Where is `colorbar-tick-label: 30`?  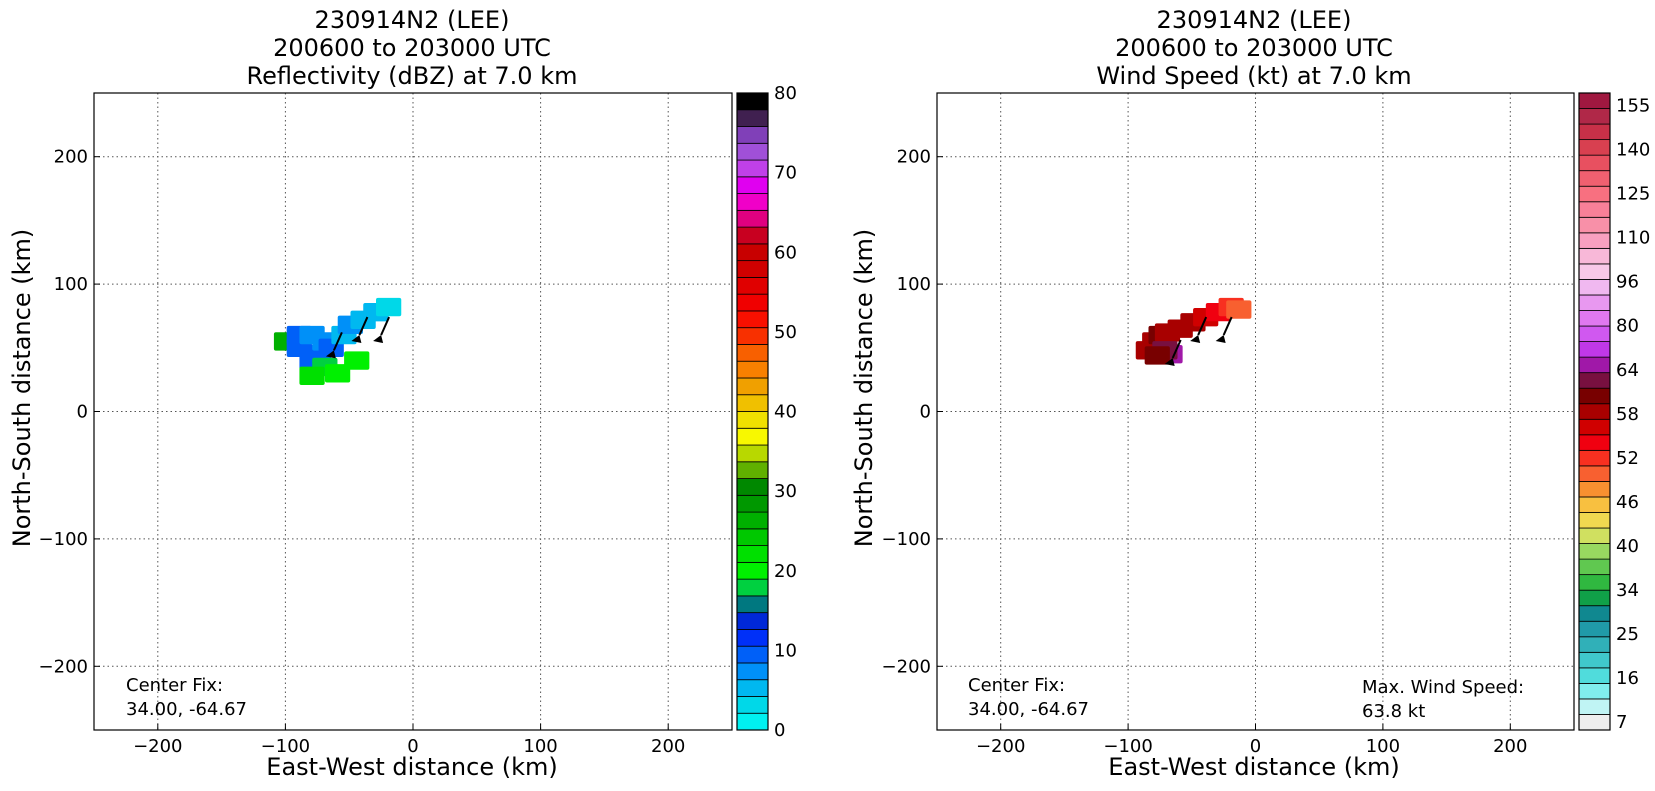 colorbar-tick-label: 30 is located at coordinates (785, 491).